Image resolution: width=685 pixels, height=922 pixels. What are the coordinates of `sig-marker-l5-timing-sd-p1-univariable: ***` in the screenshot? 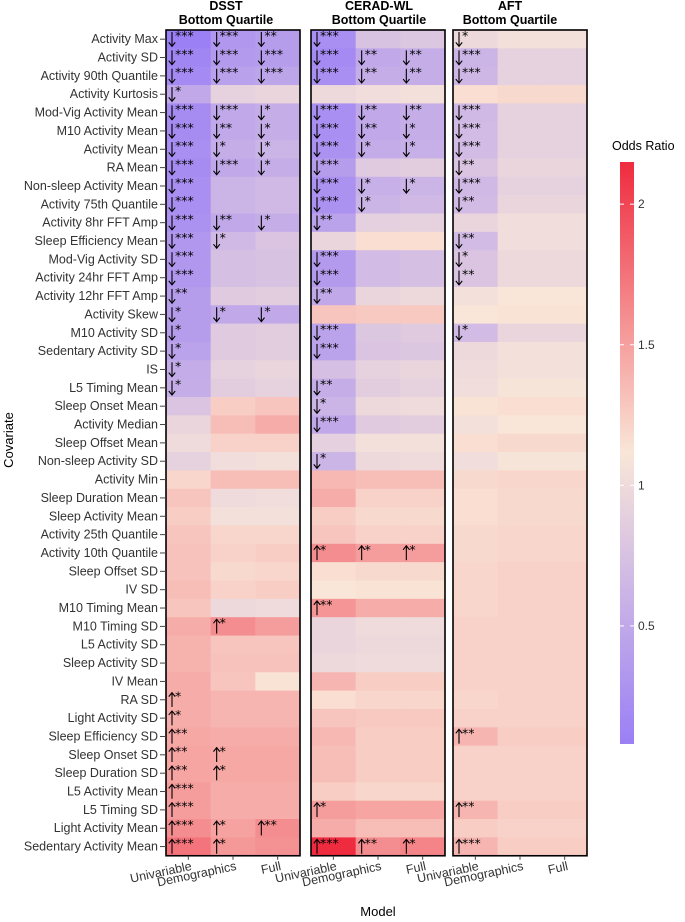 It's located at (181, 808).